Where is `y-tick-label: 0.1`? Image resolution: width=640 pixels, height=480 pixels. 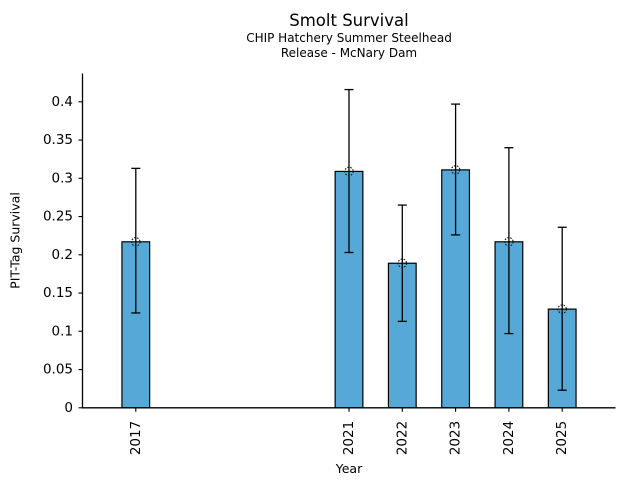
y-tick-label: 0.1 is located at coordinates (62, 331).